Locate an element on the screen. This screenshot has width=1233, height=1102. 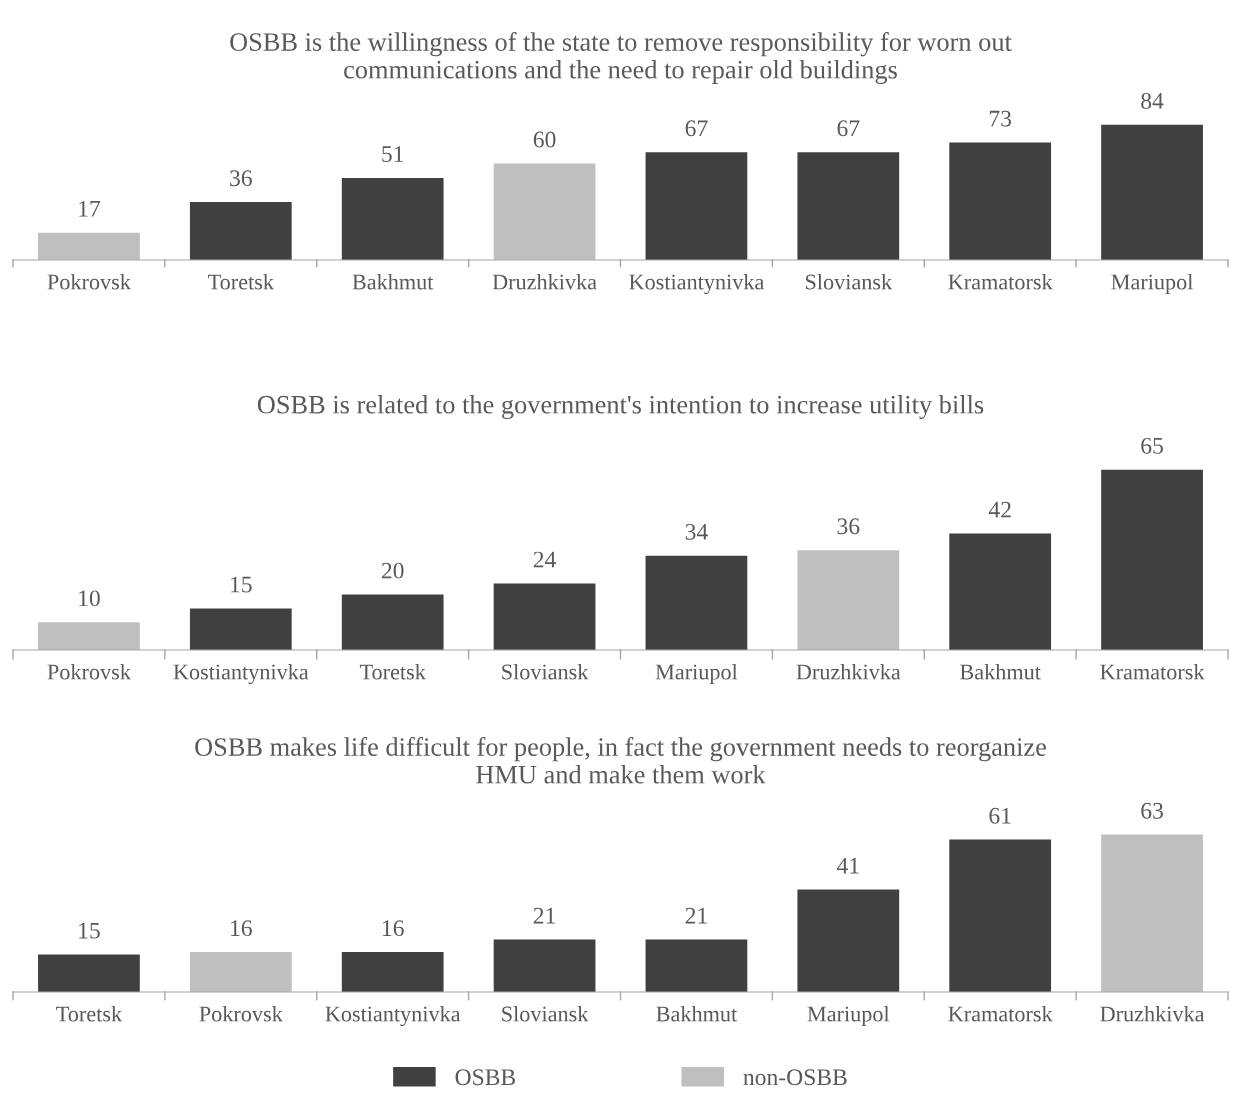
data-label: 41 is located at coordinates (847, 865).